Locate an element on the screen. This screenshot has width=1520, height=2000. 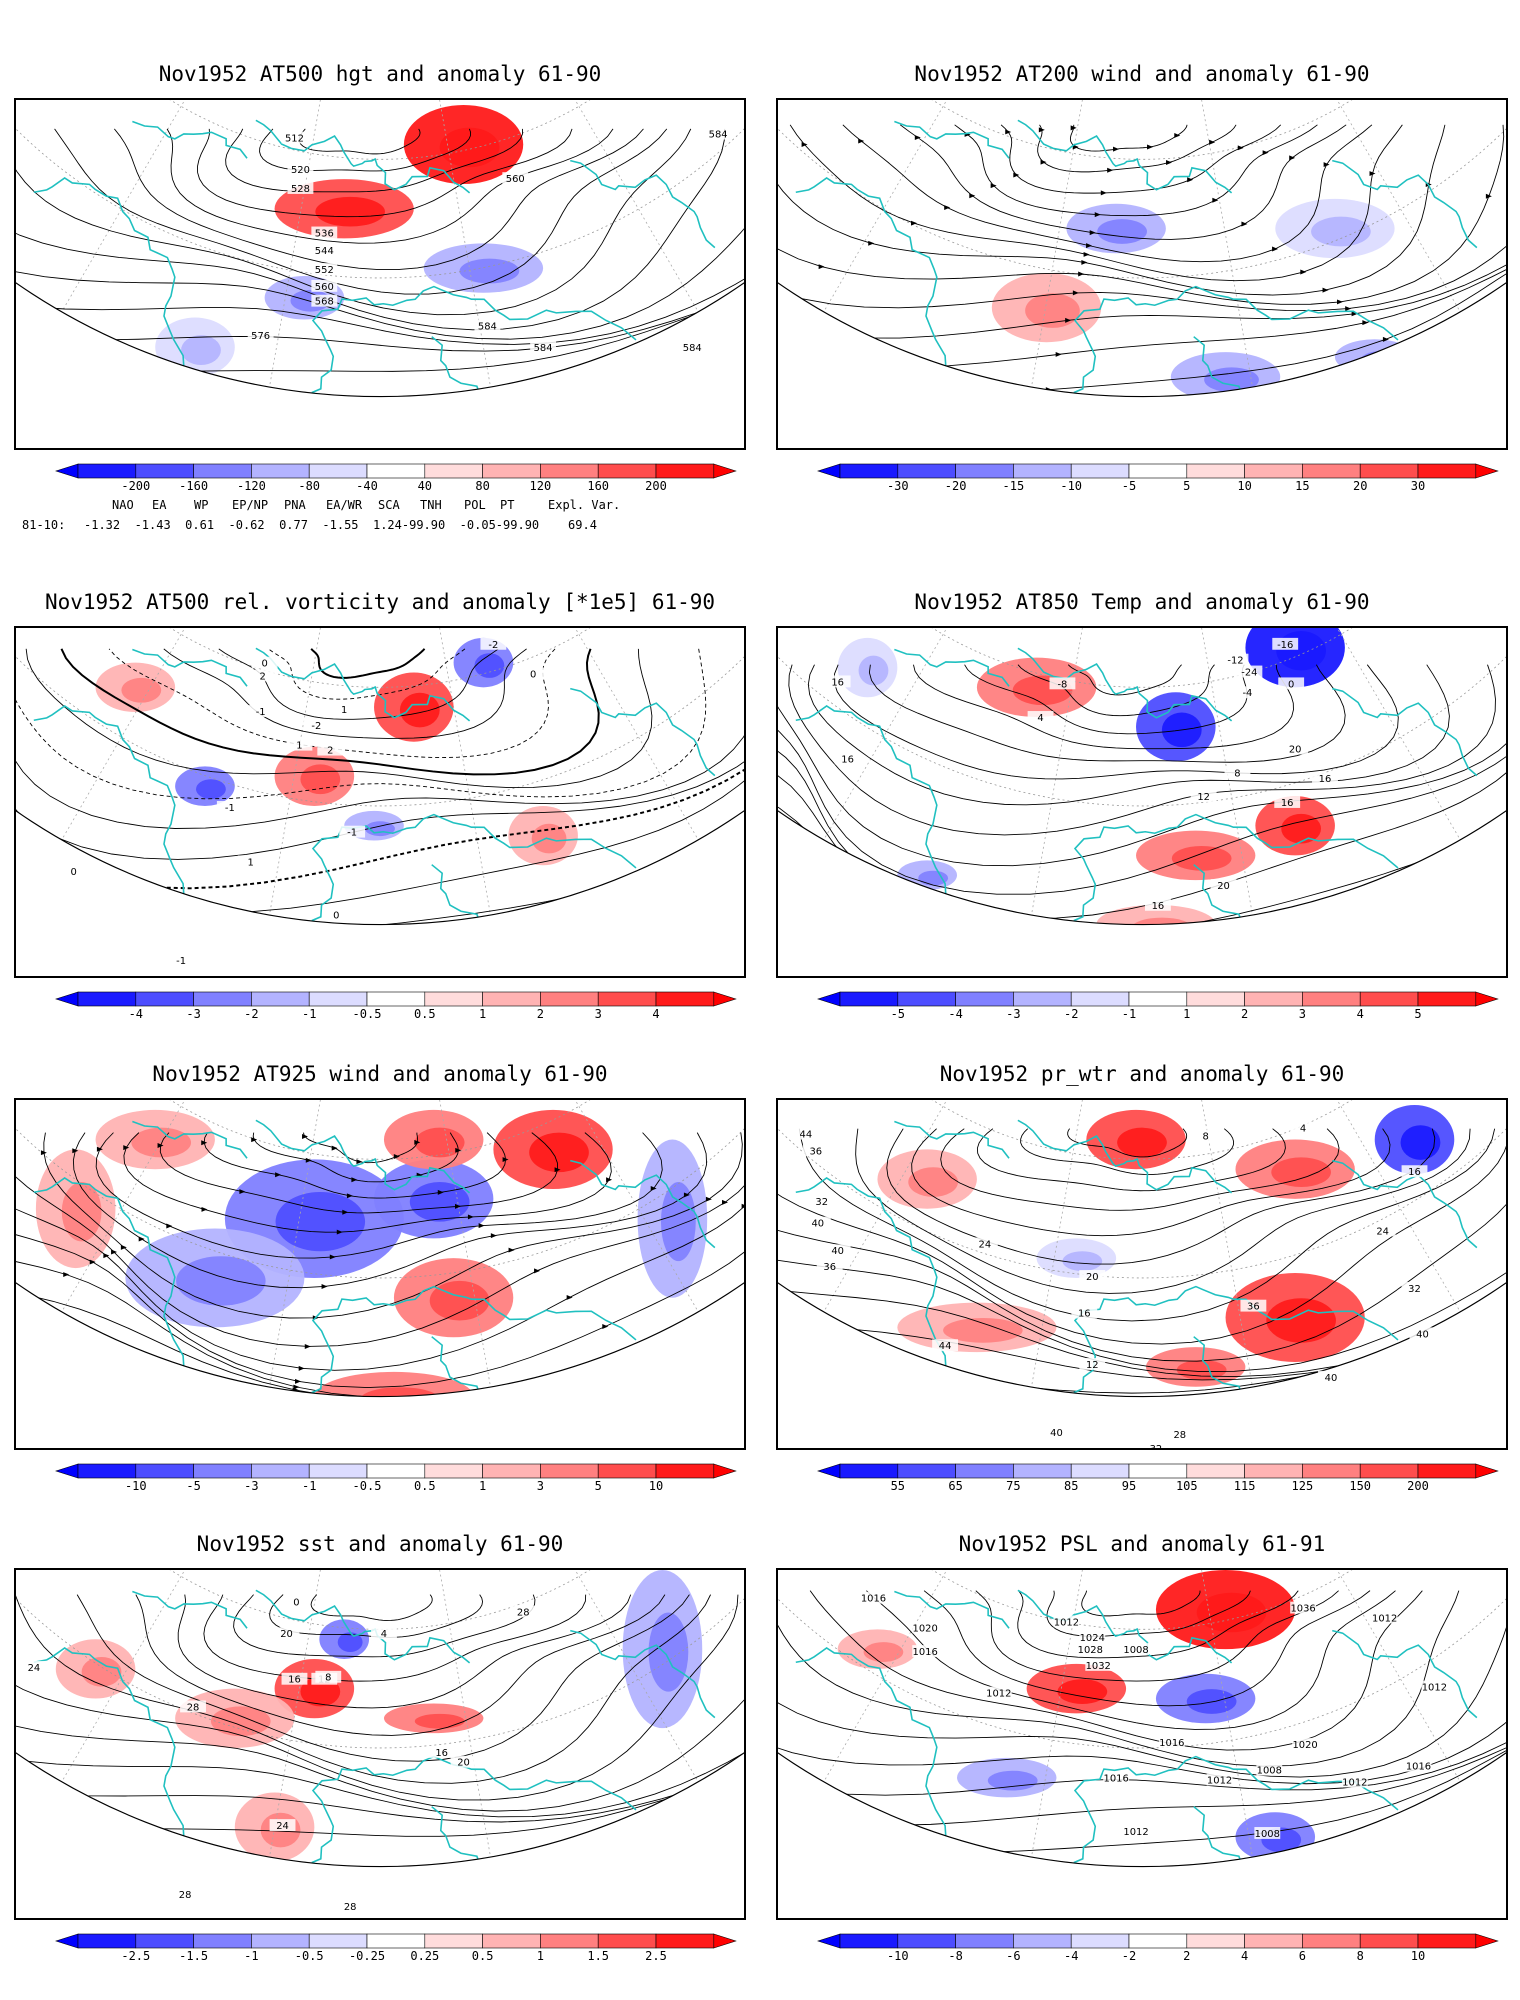
polar-map: 2824282016128402428281620 is located at coordinates (380, 1741).